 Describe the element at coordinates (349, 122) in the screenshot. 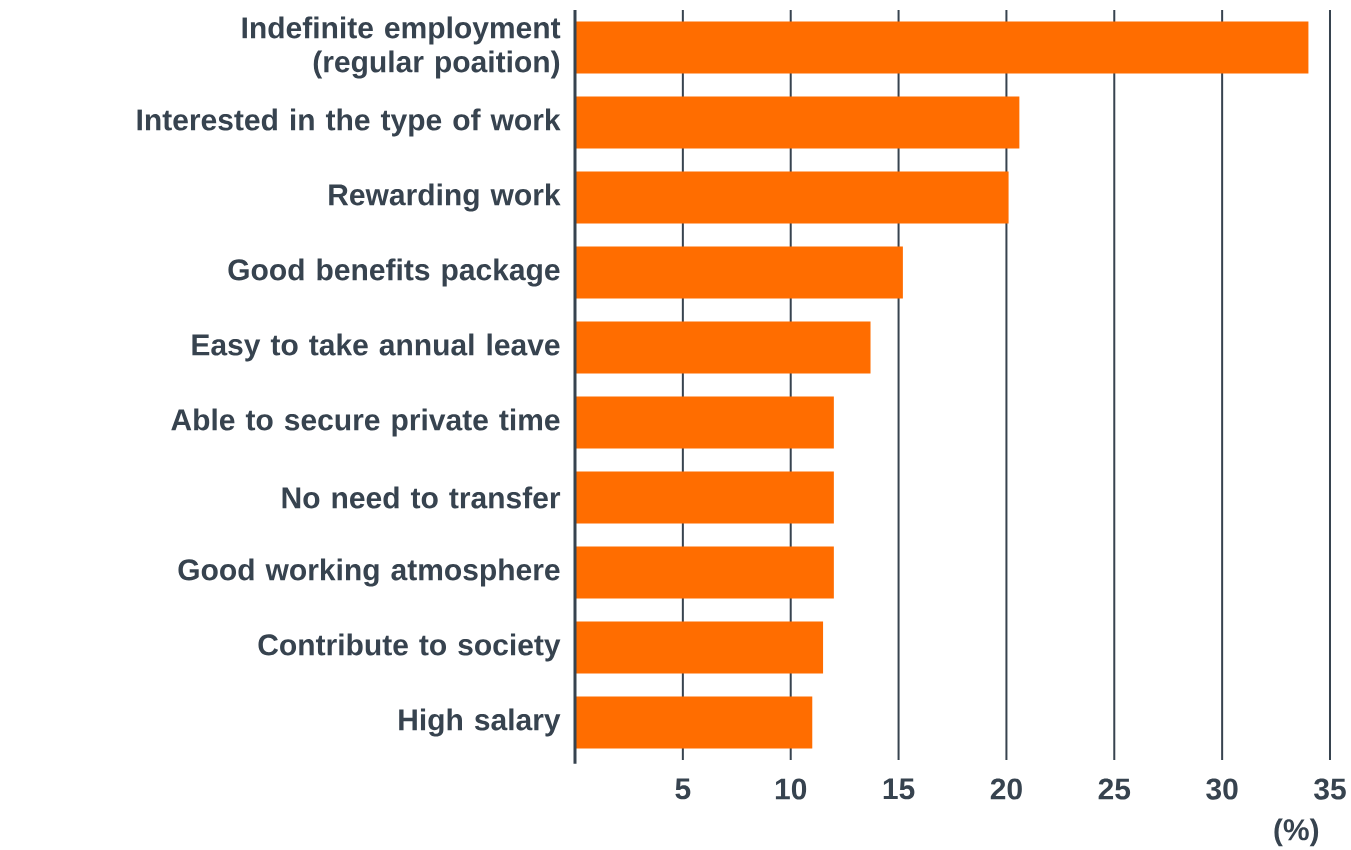

I see `y-tick-label: Interested in the type of work` at that location.